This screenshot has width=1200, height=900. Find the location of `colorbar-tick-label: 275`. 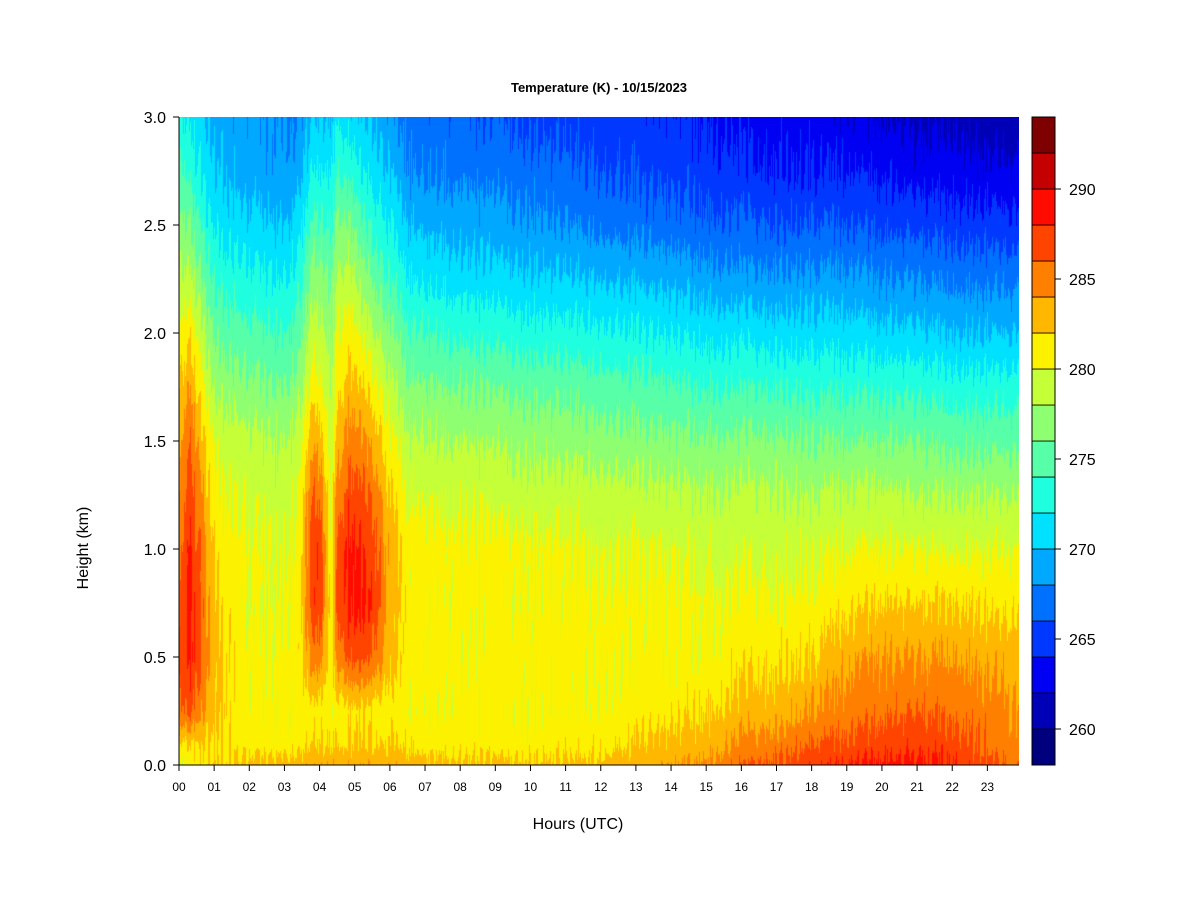

colorbar-tick-label: 275 is located at coordinates (1082, 460).